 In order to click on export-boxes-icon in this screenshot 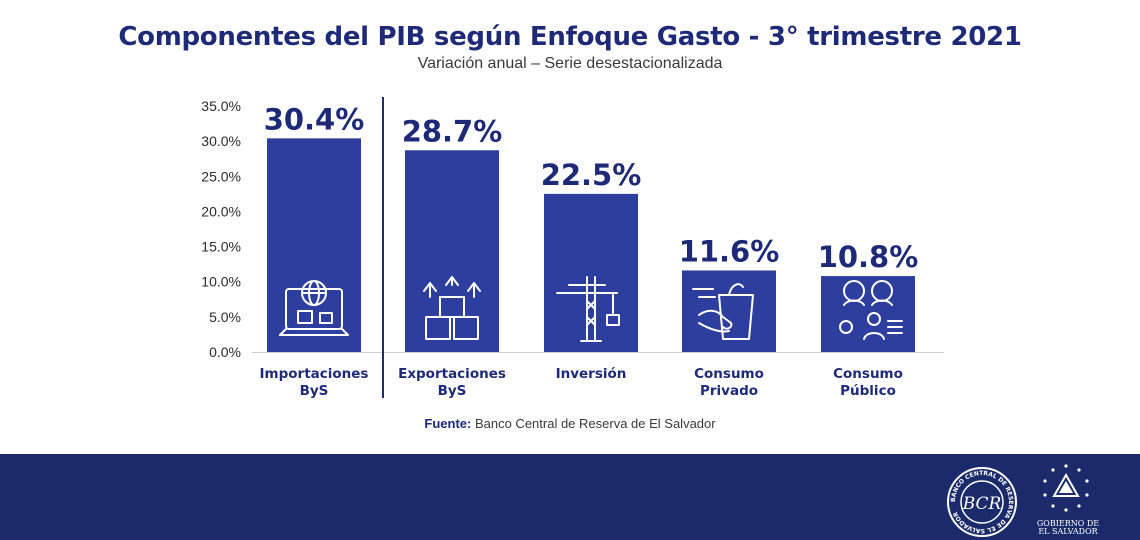, I will do `click(452, 308)`.